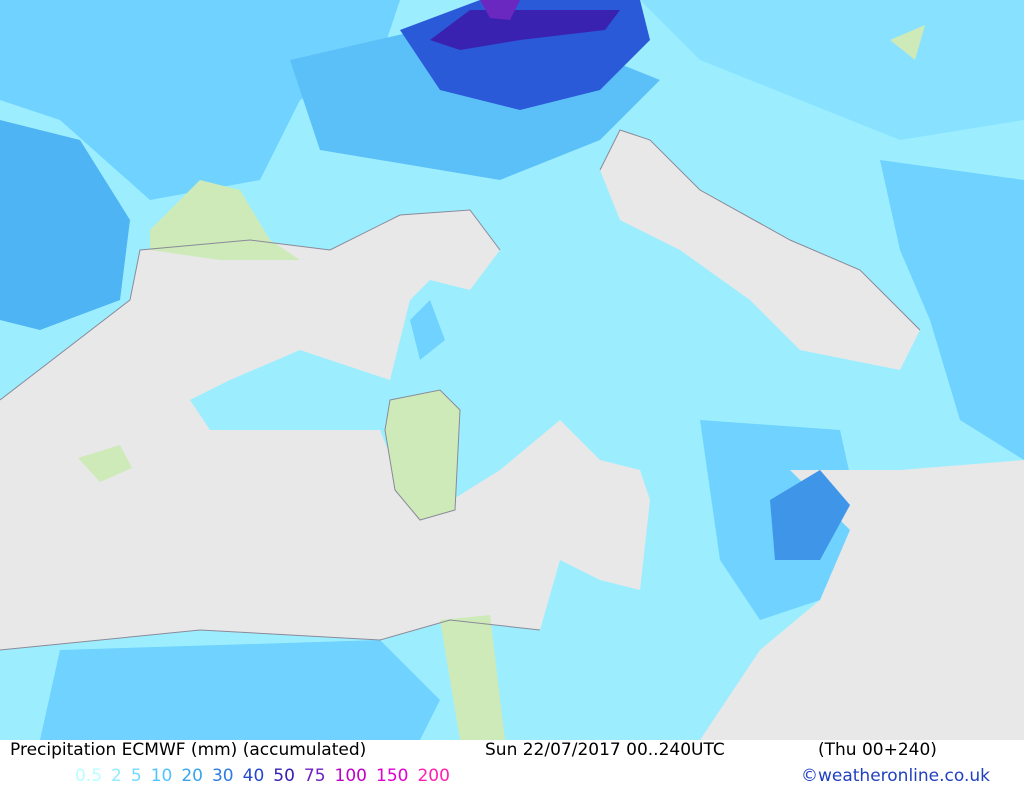  I want to click on legend-entry: 0.5, so click(89, 776).